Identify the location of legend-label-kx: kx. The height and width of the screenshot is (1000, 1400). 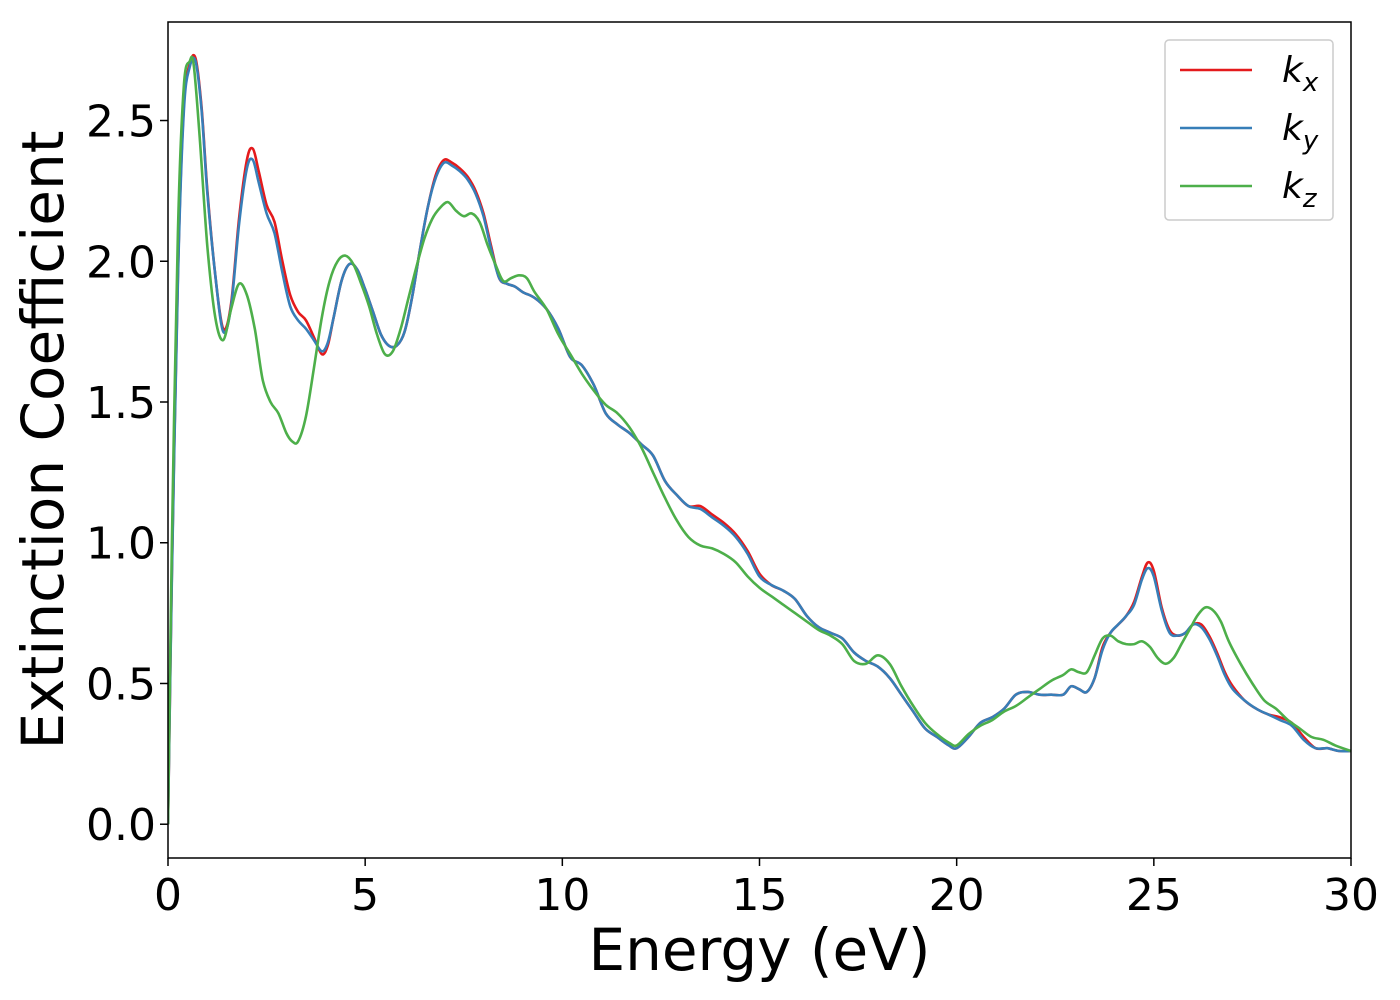
(1300, 74).